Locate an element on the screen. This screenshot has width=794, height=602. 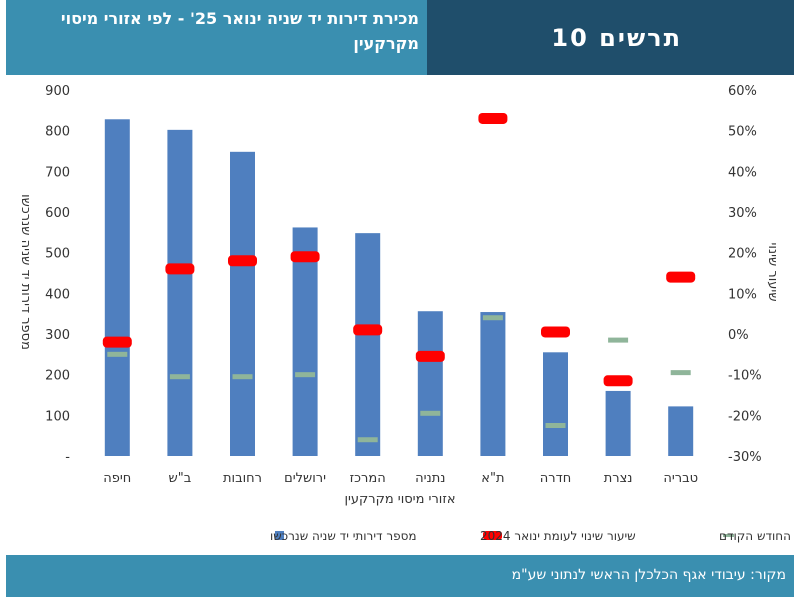
x-tick-label: נצרת is located at coordinates (618, 478).